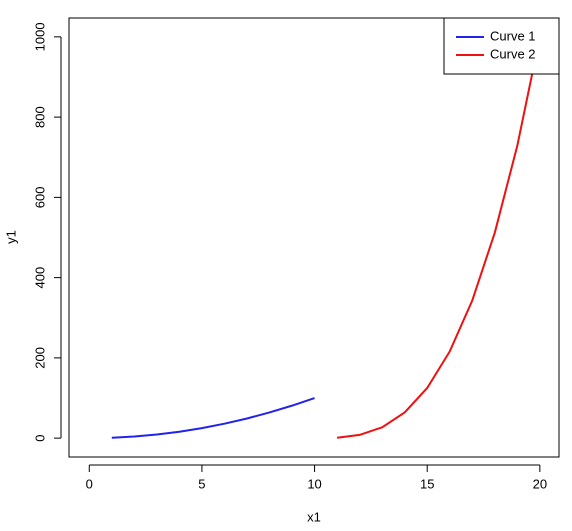 The height and width of the screenshot is (531, 572). What do you see at coordinates (314, 516) in the screenshot?
I see `x-axis-label: x1` at bounding box center [314, 516].